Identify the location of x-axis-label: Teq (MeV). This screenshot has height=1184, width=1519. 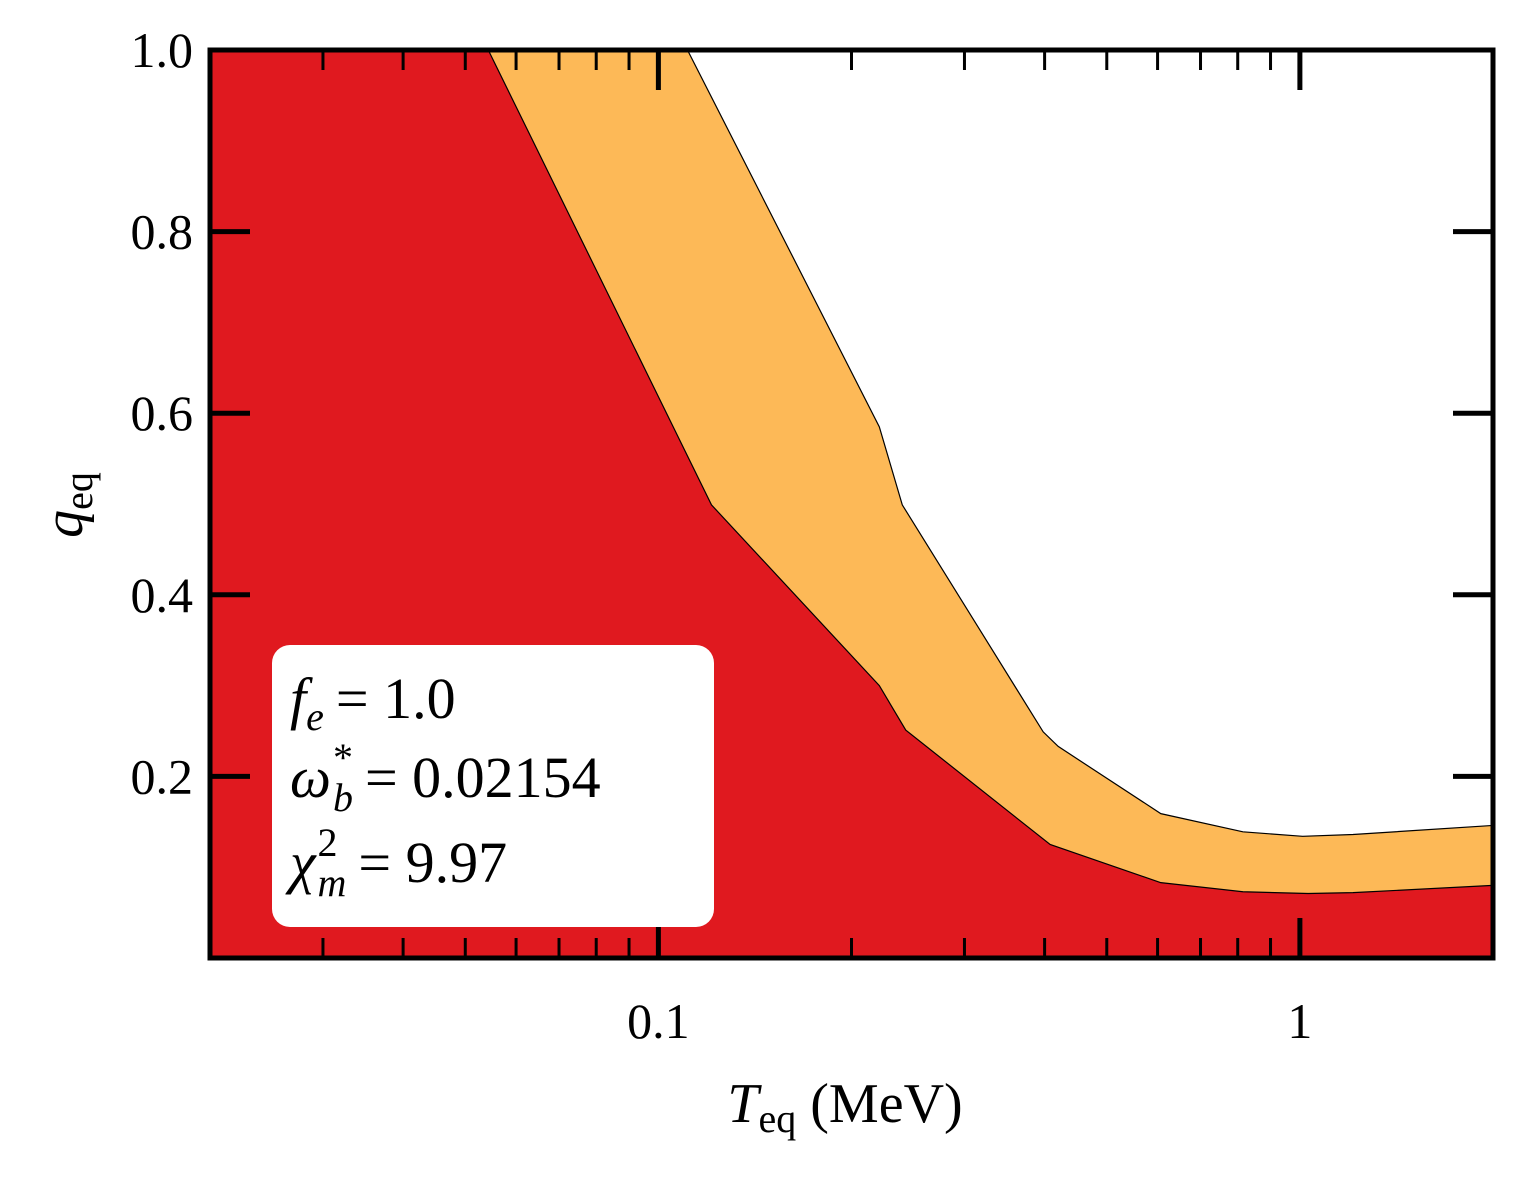
(844, 1107).